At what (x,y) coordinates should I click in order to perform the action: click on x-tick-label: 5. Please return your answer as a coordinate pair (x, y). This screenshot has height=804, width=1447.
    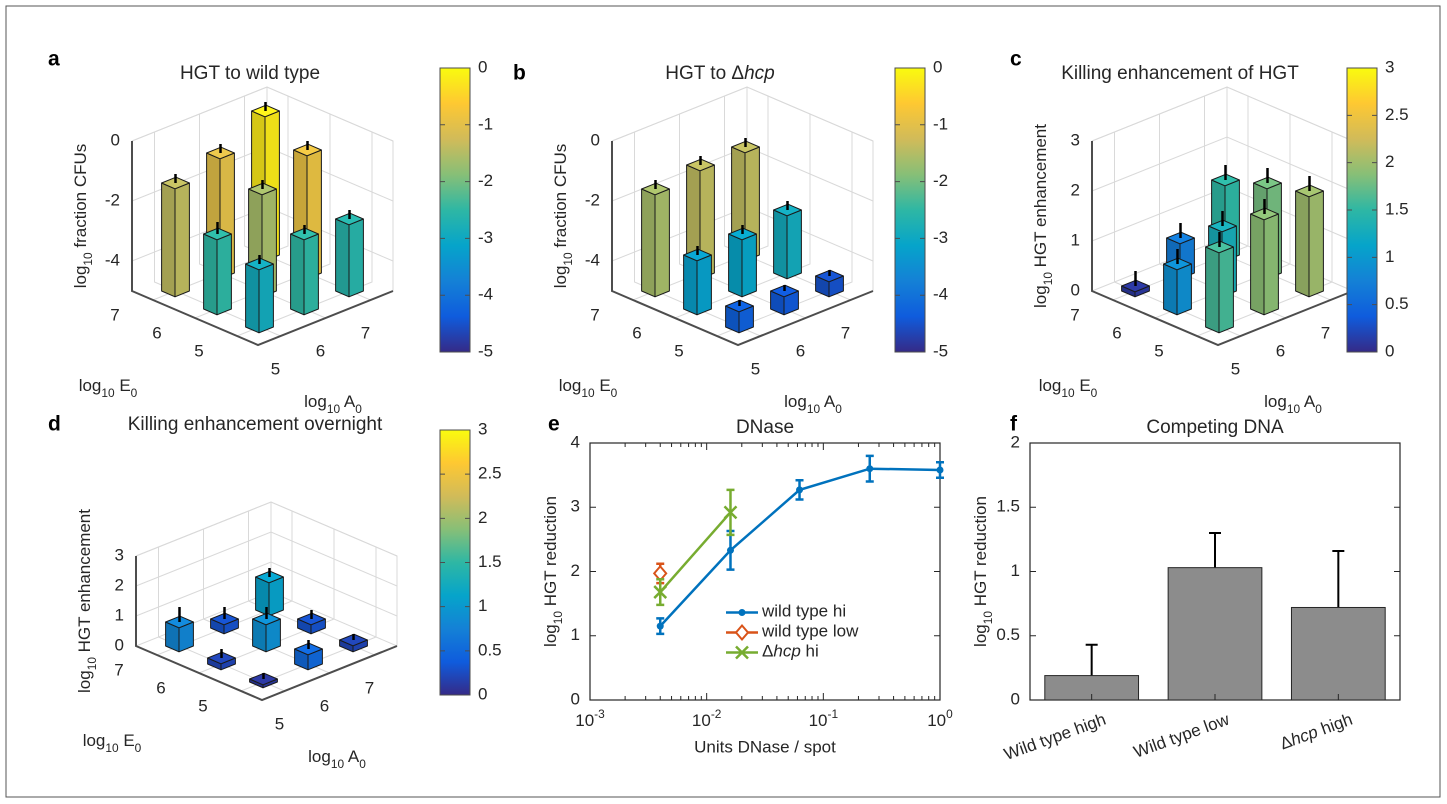
    Looking at the image, I should click on (1235, 368).